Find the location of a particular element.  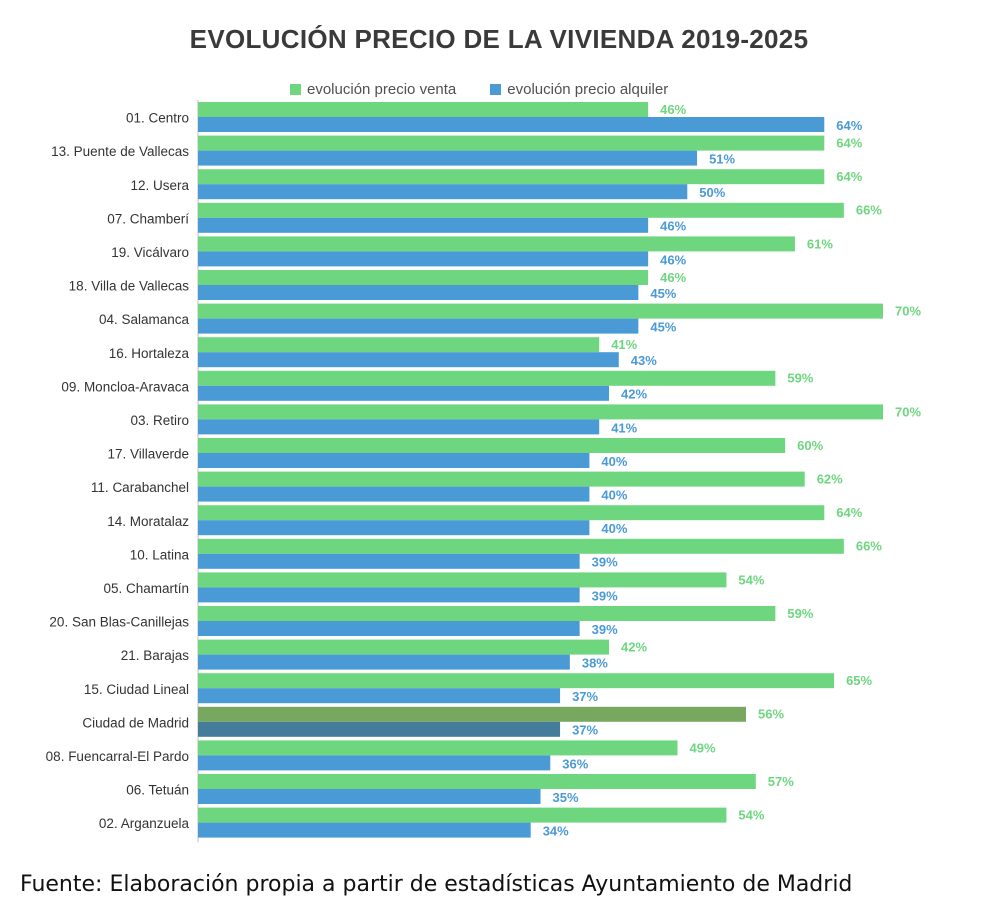

category-label: 13. Puente de Vallecas is located at coordinates (120, 151).